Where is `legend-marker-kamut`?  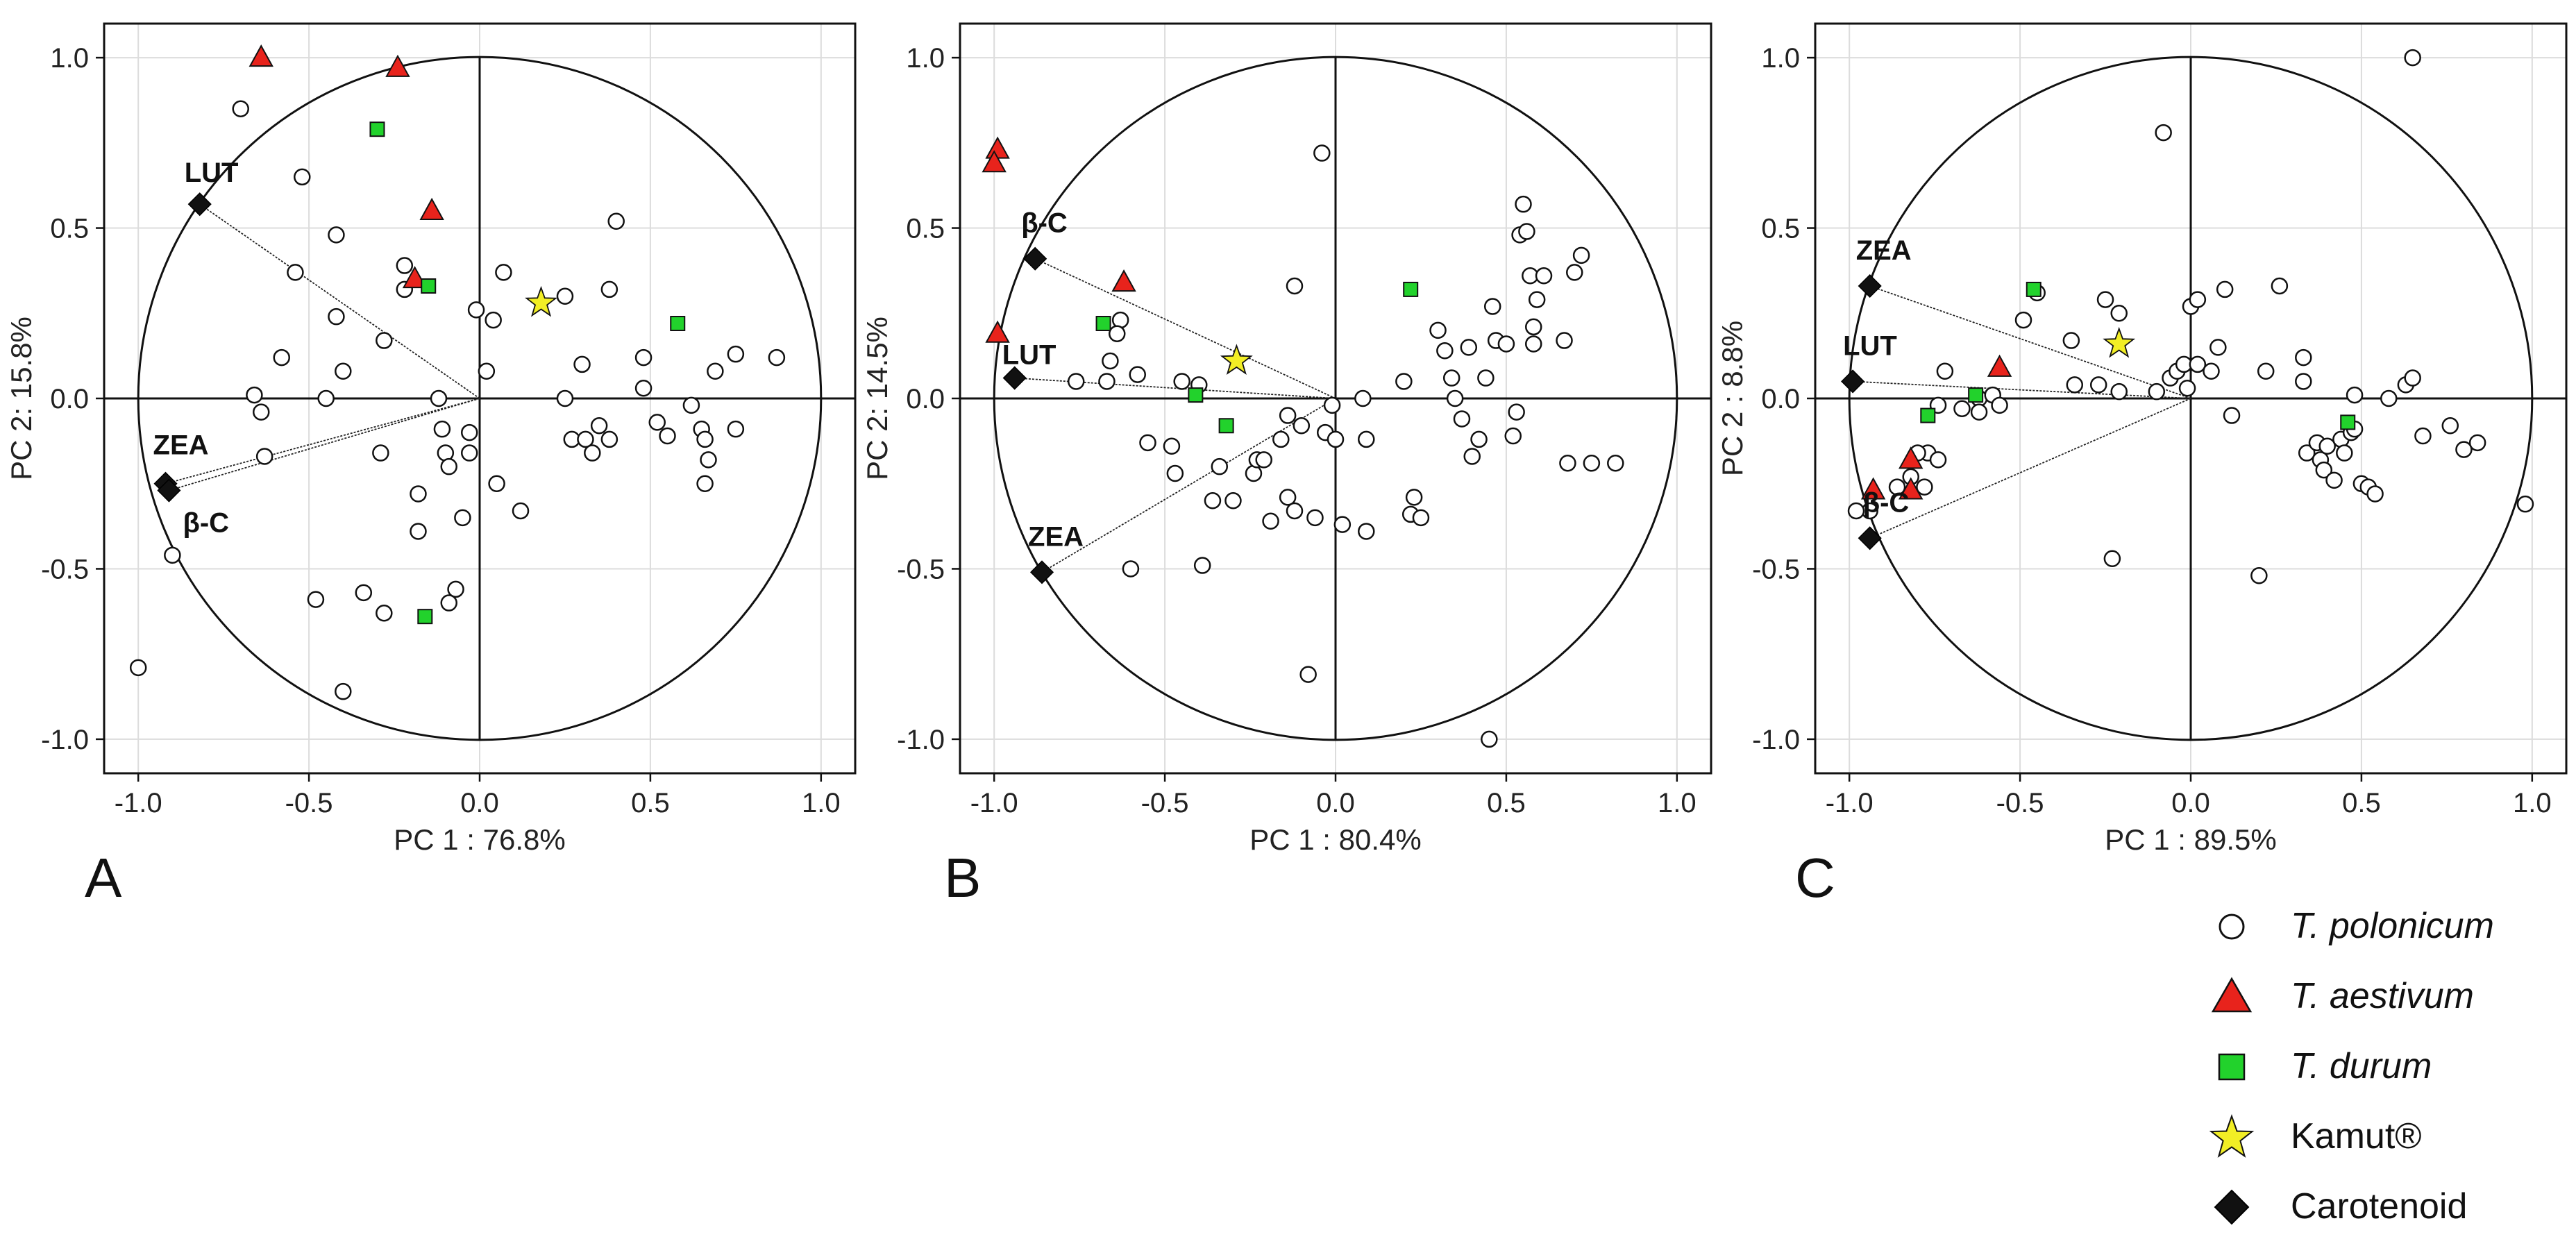 legend-marker-kamut is located at coordinates (2232, 1135).